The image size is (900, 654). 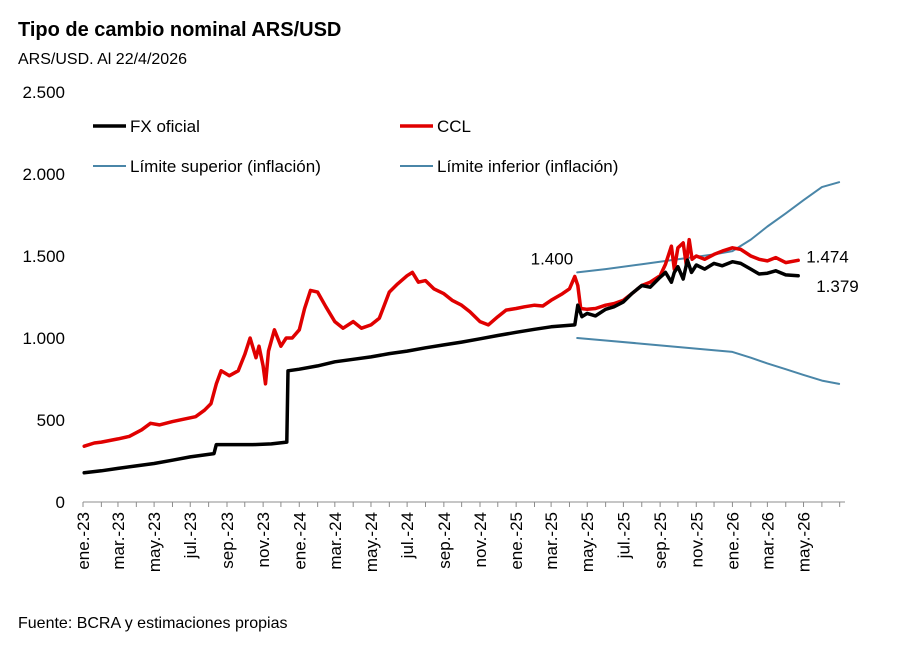 What do you see at coordinates (454, 126) in the screenshot?
I see `legend-label: CCL` at bounding box center [454, 126].